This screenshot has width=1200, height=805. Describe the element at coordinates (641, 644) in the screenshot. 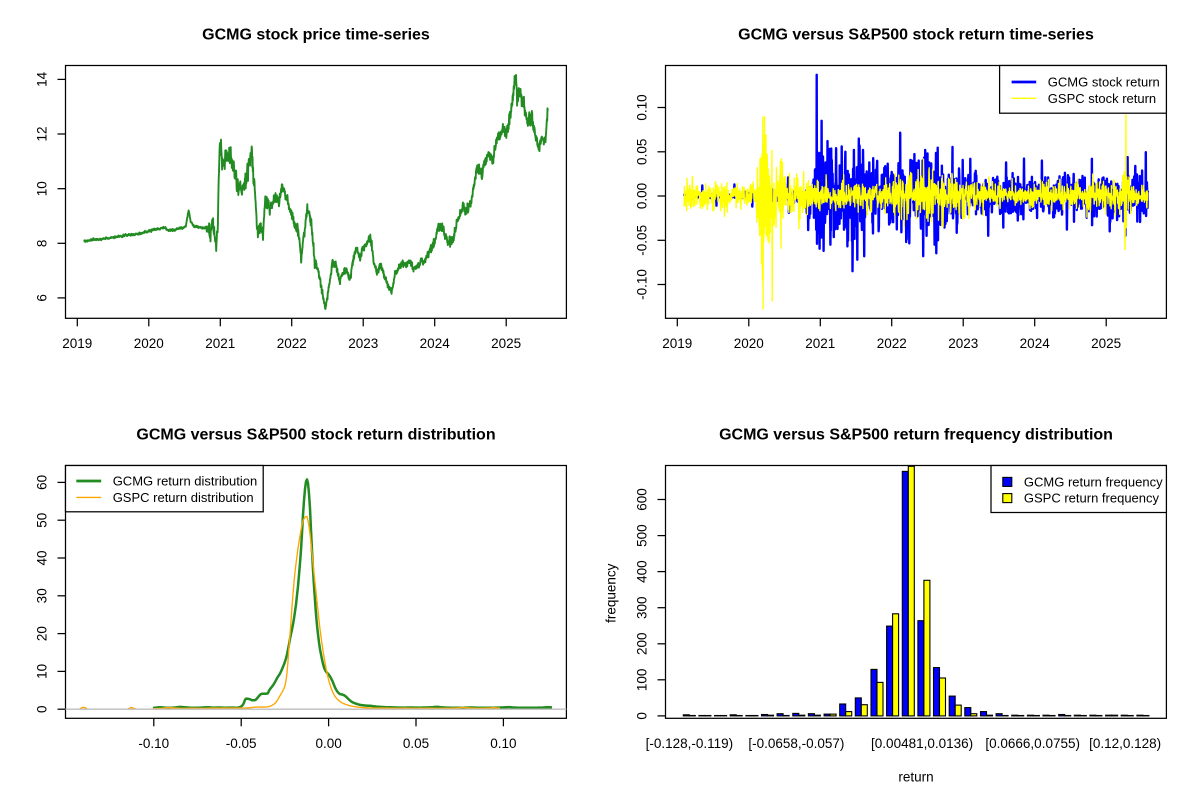

I see `svg-text: 200` at that location.